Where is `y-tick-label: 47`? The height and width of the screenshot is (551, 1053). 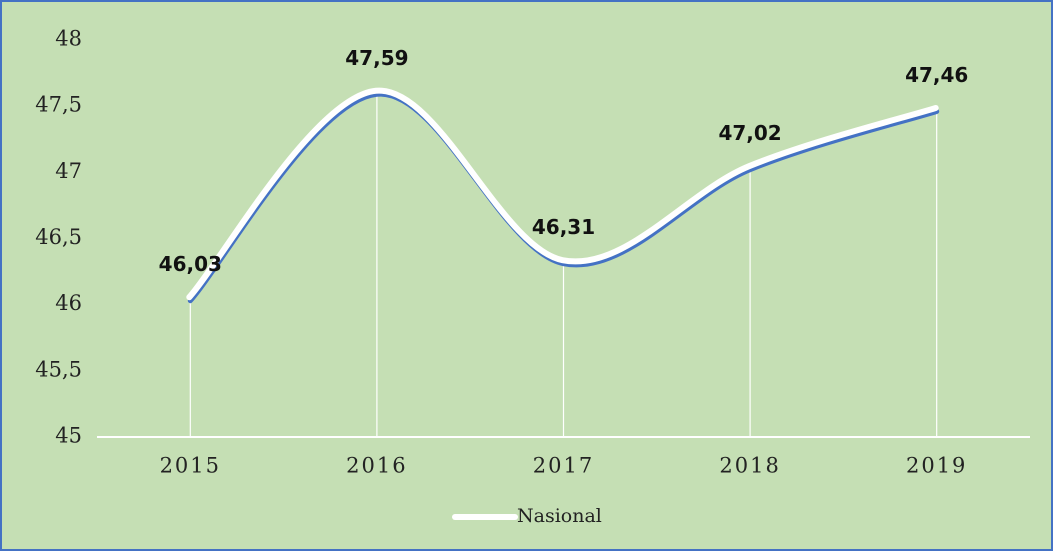 y-tick-label: 47 is located at coordinates (68, 171).